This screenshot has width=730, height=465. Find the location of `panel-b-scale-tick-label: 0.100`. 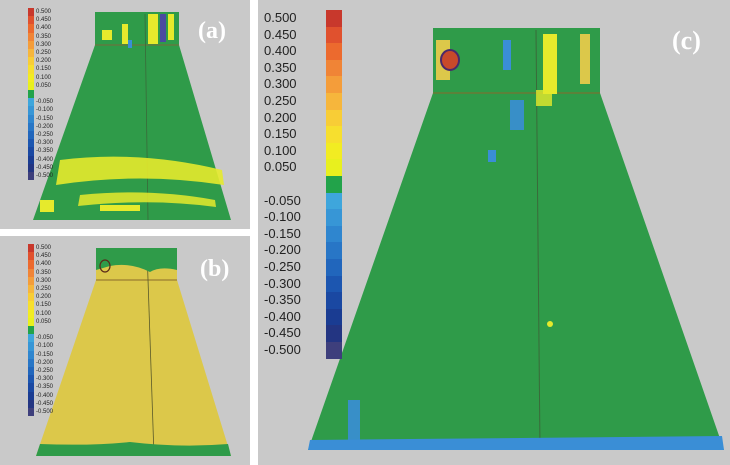

panel-b-scale-tick-label: 0.100 is located at coordinates (44, 313).